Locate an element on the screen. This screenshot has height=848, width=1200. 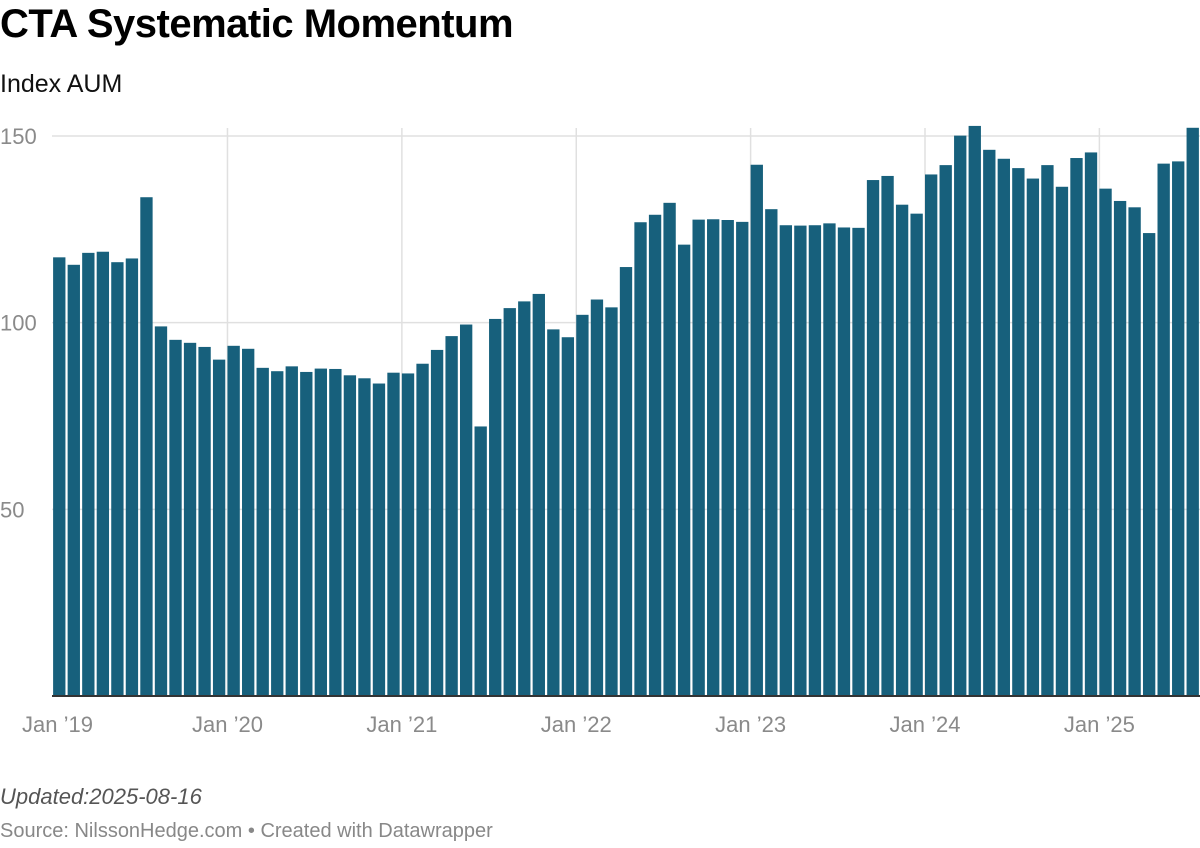
y-tick-label: 150 is located at coordinates (18, 136).